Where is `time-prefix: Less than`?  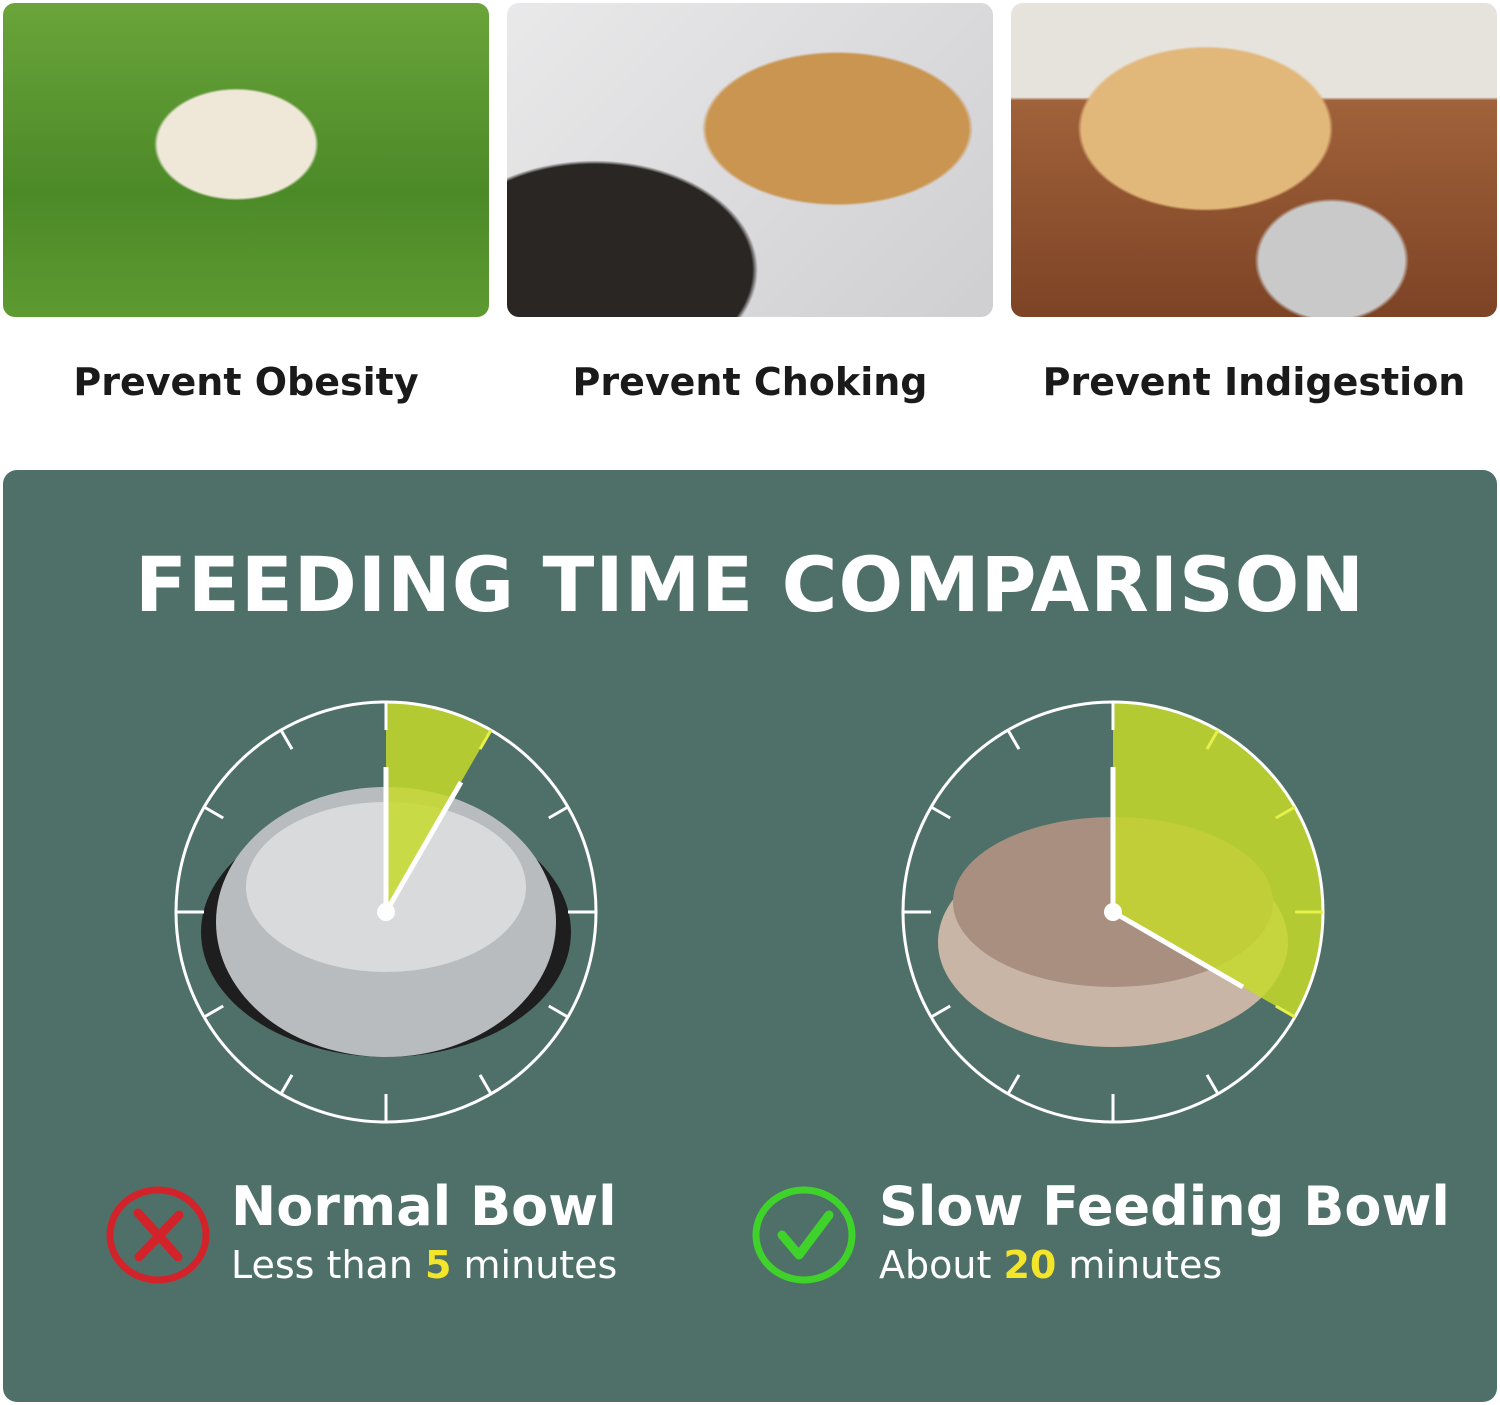
time-prefix: Less than is located at coordinates (328, 1265).